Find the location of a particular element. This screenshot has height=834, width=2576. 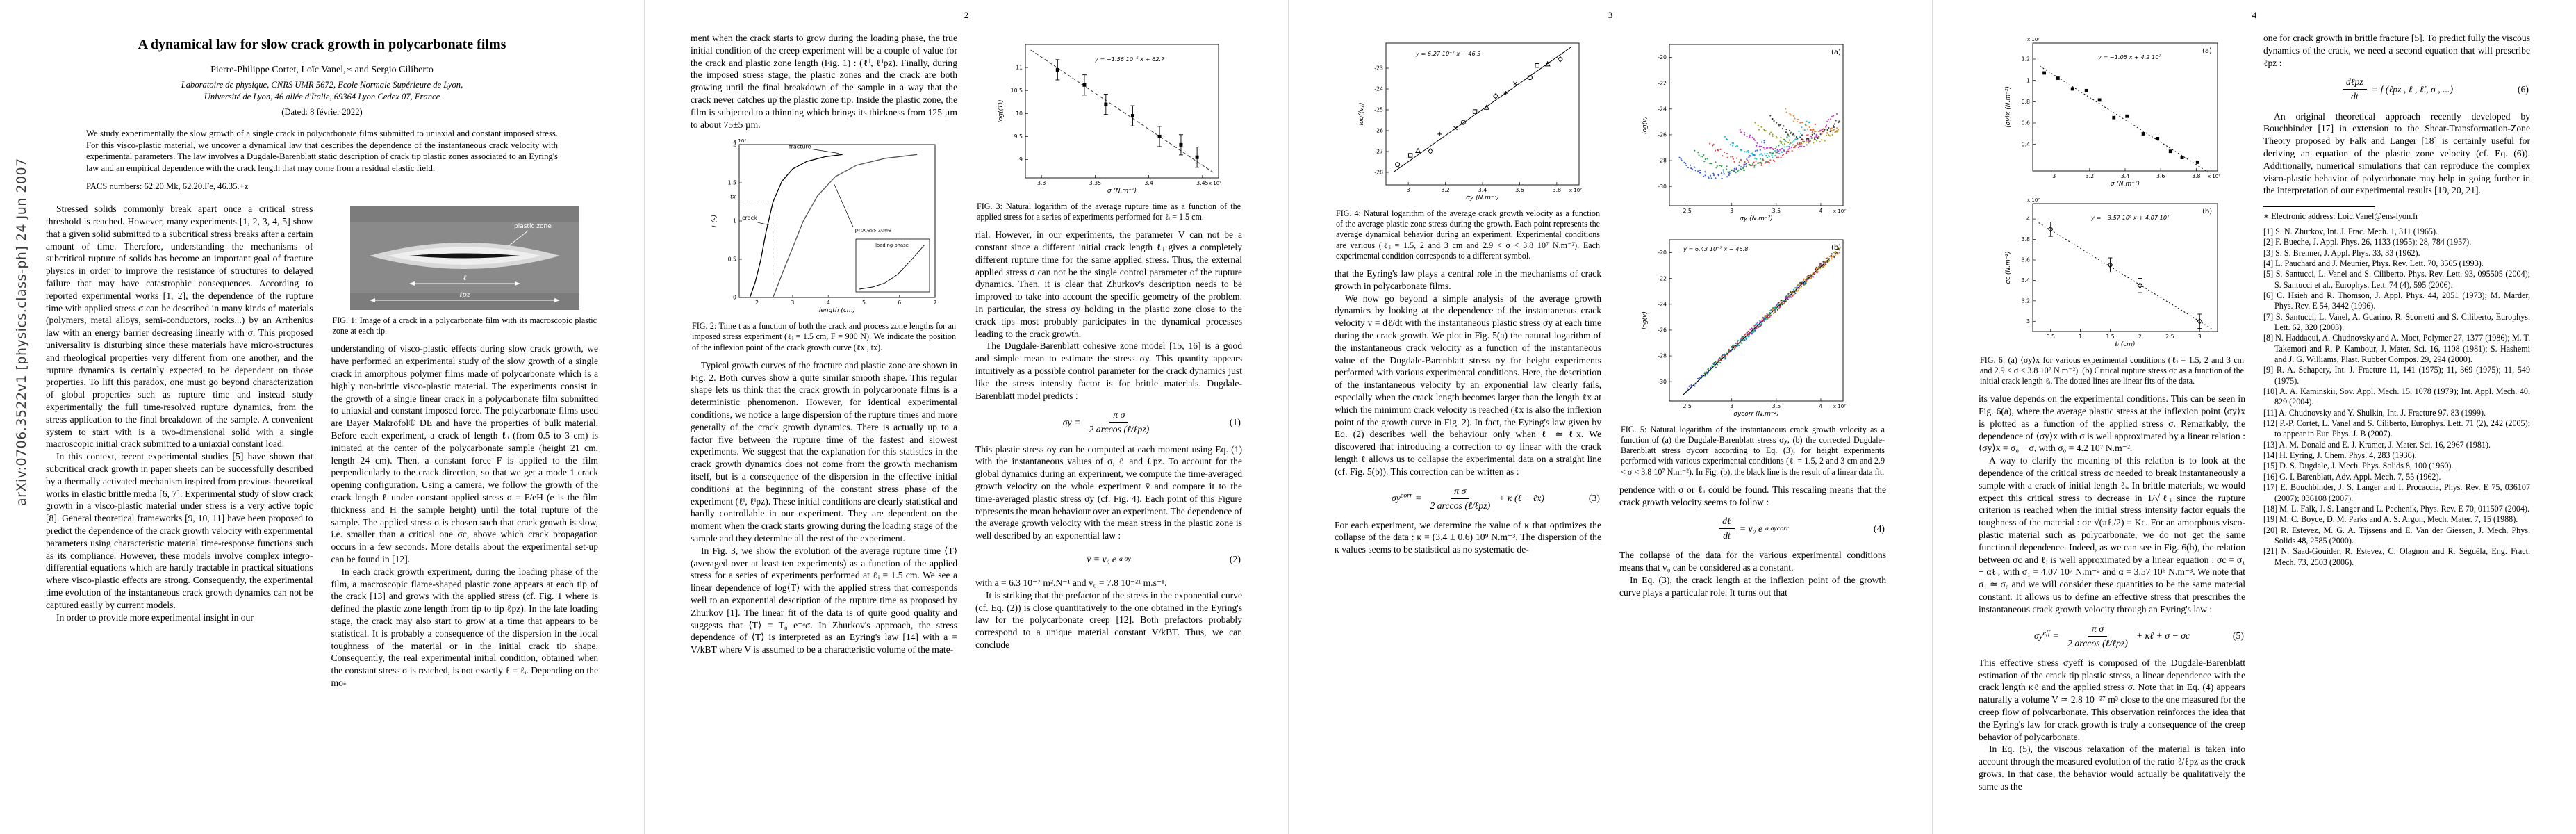

svg-text: 3.5 is located at coordinates (1777, 406).